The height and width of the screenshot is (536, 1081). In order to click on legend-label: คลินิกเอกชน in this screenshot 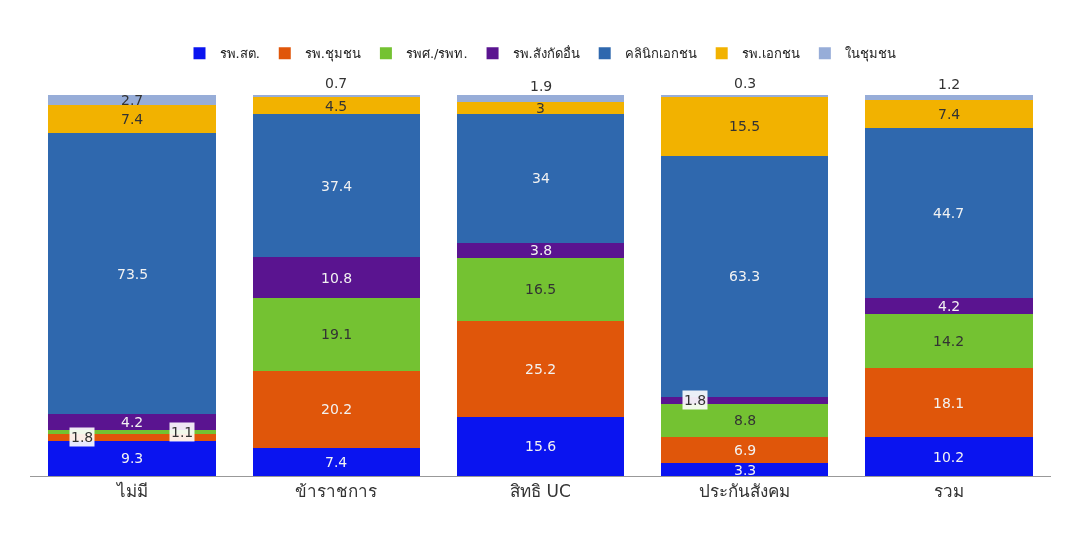, I will do `click(660, 54)`.